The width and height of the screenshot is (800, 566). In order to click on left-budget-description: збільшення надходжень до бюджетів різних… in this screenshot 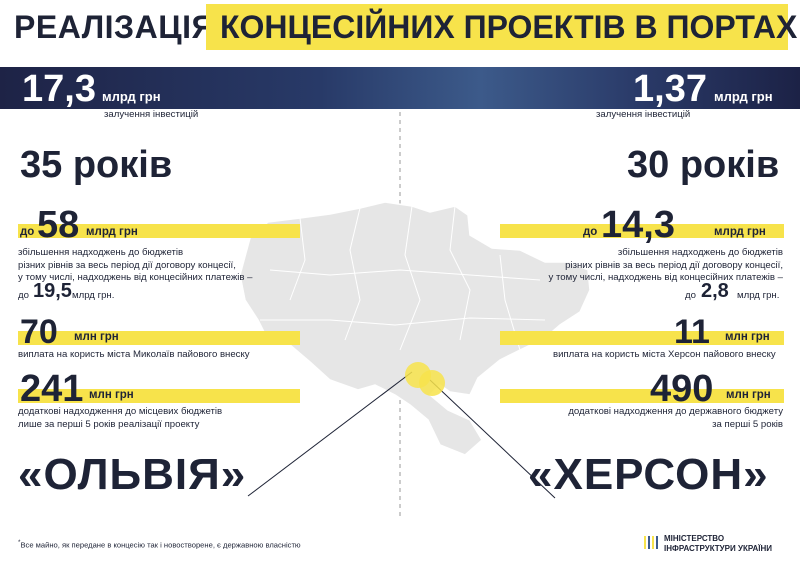, I will do `click(135, 266)`.